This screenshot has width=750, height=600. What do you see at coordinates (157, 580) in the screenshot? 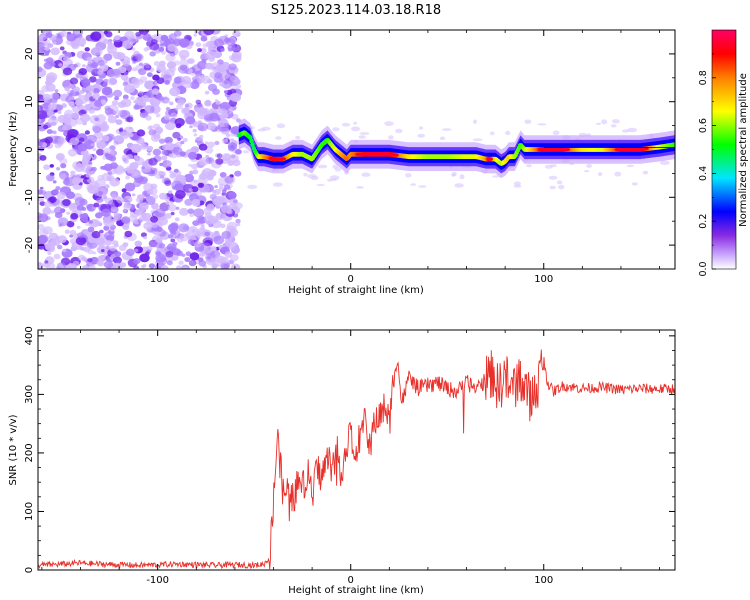
I see `snr-x-tick-label: -100` at bounding box center [157, 580].